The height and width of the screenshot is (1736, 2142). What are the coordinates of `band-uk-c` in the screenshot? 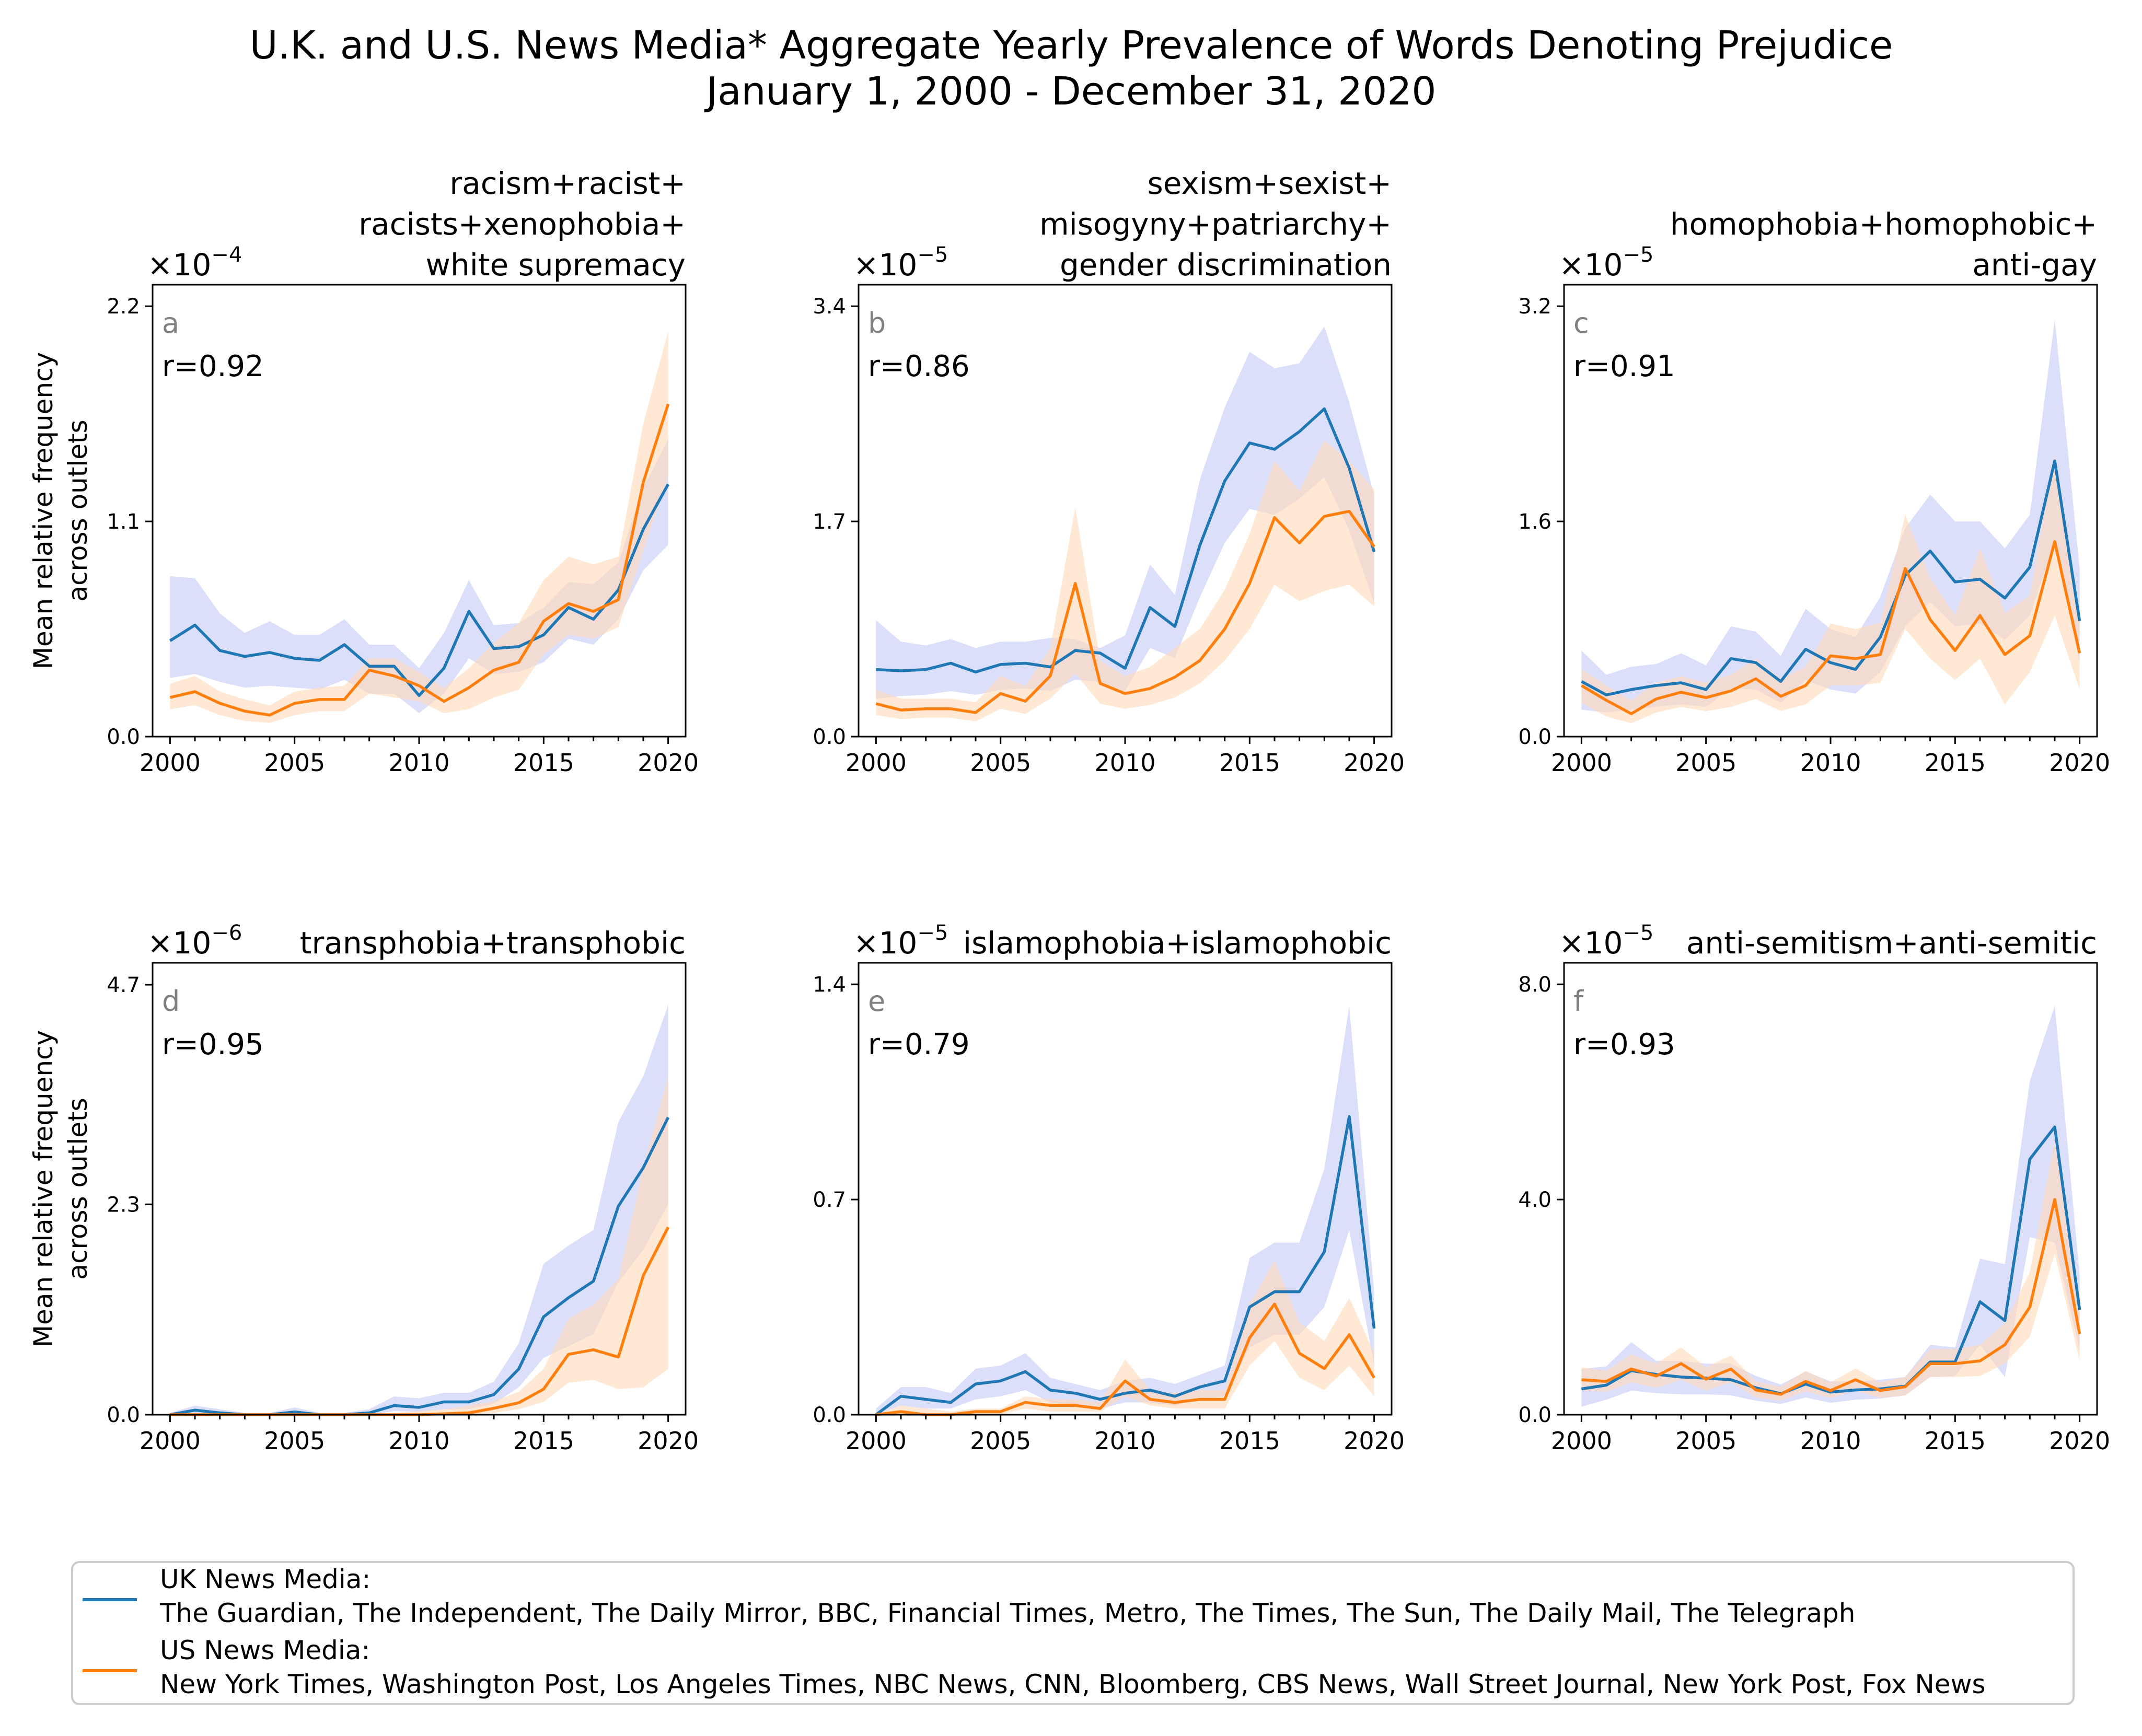 It's located at (1830, 516).